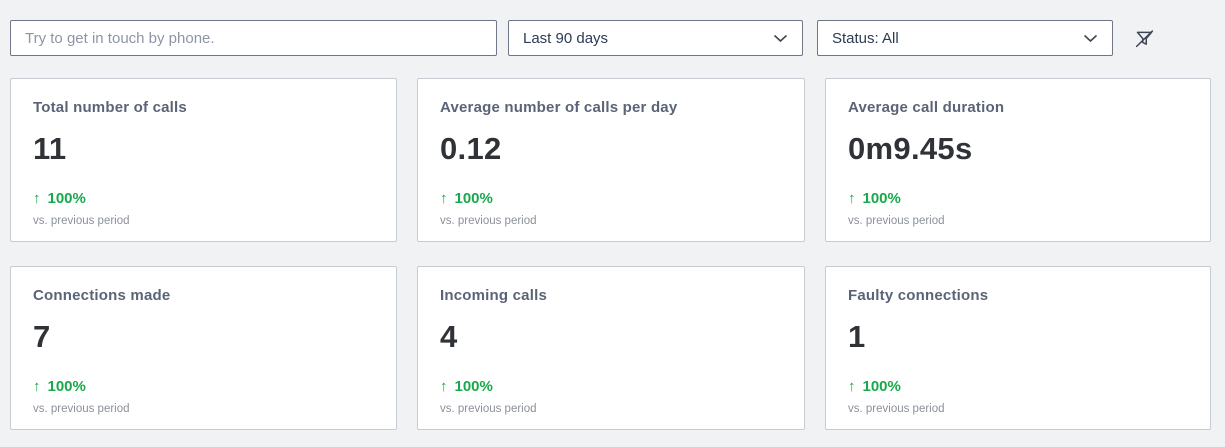  Describe the element at coordinates (42, 336) in the screenshot. I see `stat-card-value: 7` at that location.